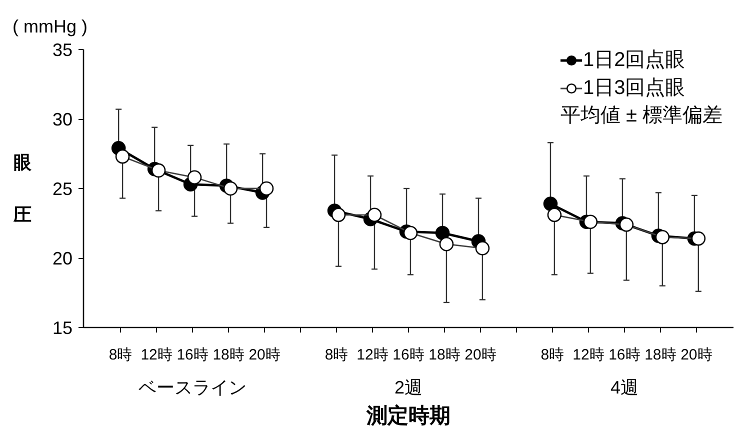 This screenshot has width=741, height=432. What do you see at coordinates (634, 60) in the screenshot?
I see `legend-label: 1日2回点眼` at bounding box center [634, 60].